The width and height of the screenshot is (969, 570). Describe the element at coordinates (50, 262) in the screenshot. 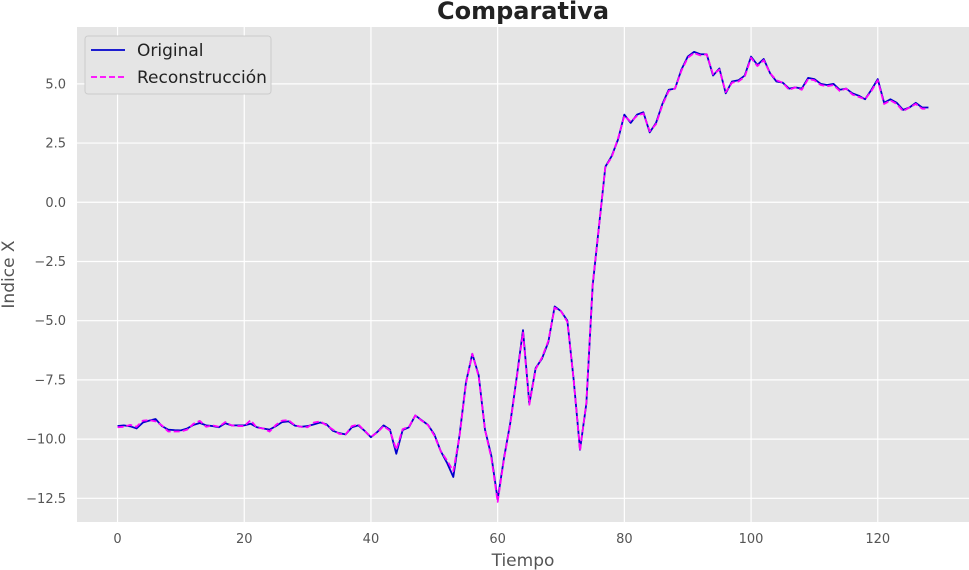

I see `y-tick-label: −2.5` at that location.